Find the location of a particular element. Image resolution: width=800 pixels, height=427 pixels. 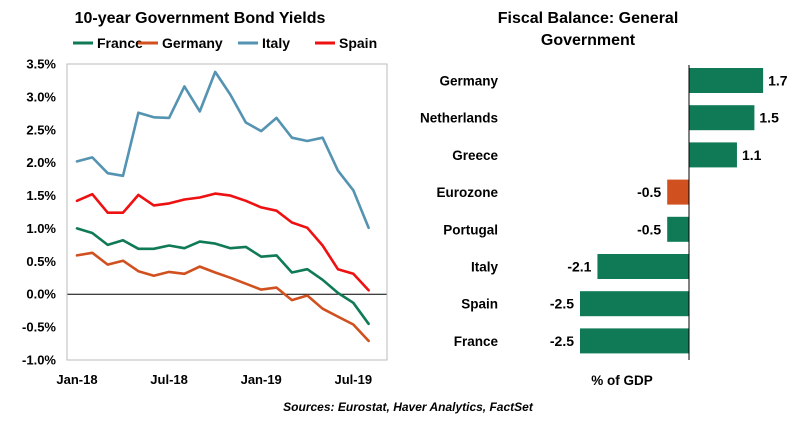

category-label-netherlands: Netherlands is located at coordinates (459, 118).